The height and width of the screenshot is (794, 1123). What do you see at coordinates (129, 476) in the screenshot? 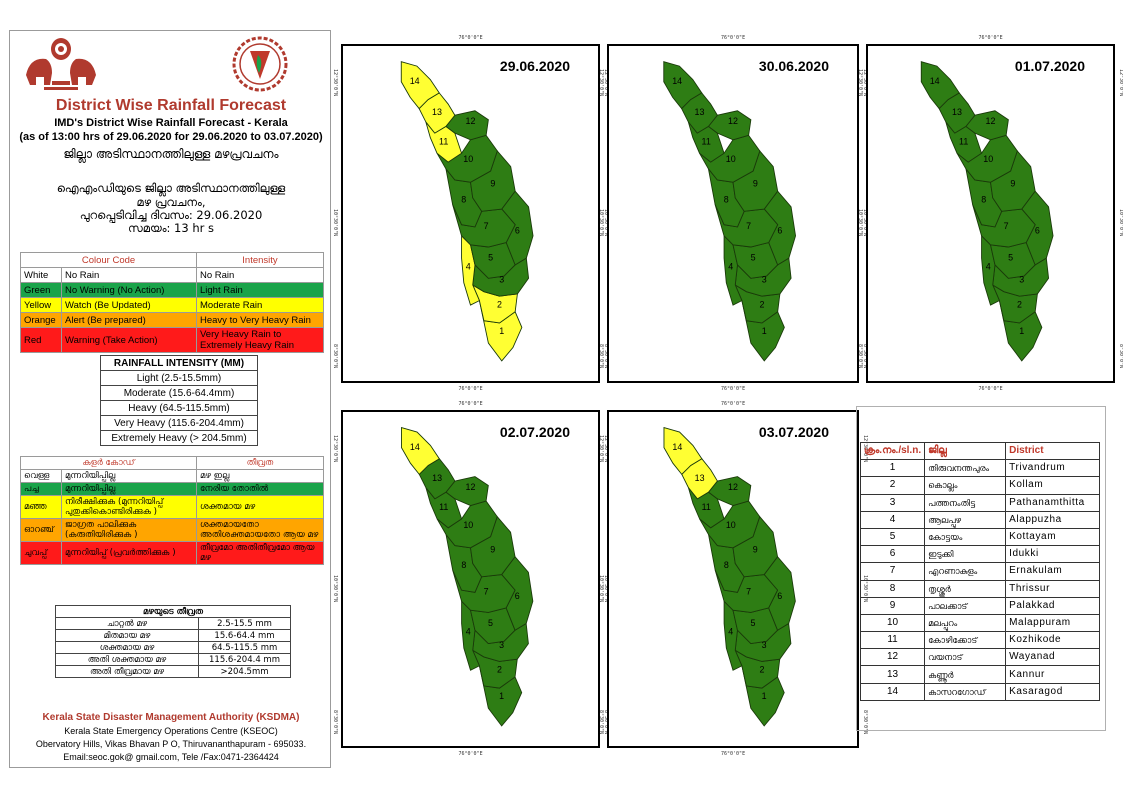
I see `legend-ml-code: മുന്നറിയിപ്പില്ല` at bounding box center [129, 476].